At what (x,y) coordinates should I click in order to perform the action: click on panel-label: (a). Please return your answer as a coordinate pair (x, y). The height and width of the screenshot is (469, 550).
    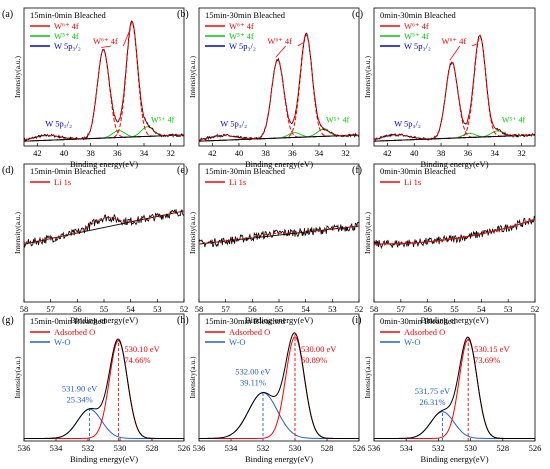
    Looking at the image, I should click on (7, 14).